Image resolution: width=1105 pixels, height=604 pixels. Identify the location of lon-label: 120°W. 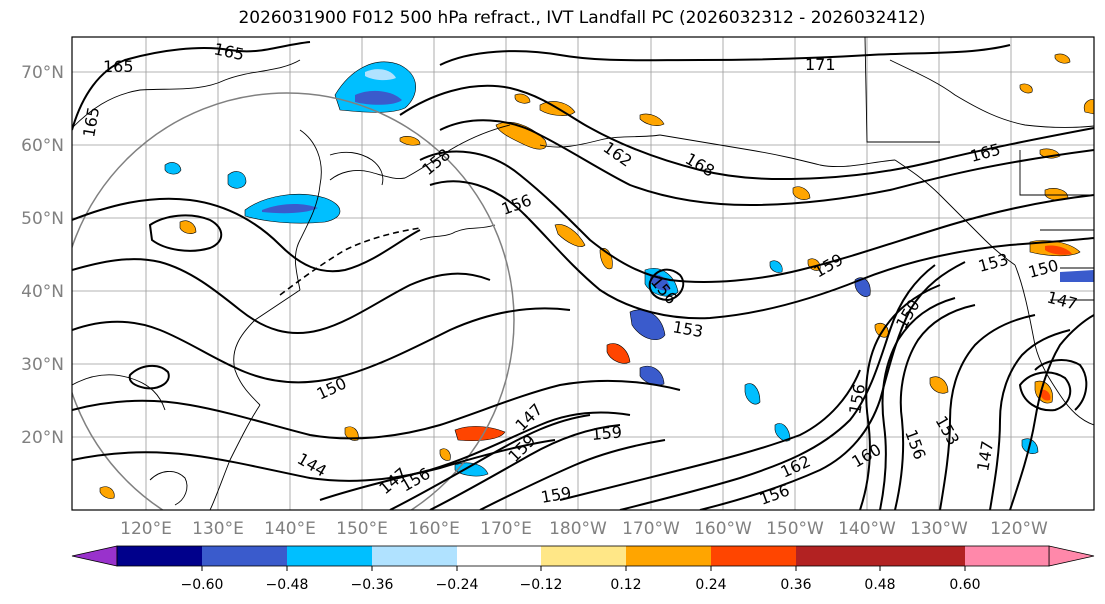
(1019, 529).